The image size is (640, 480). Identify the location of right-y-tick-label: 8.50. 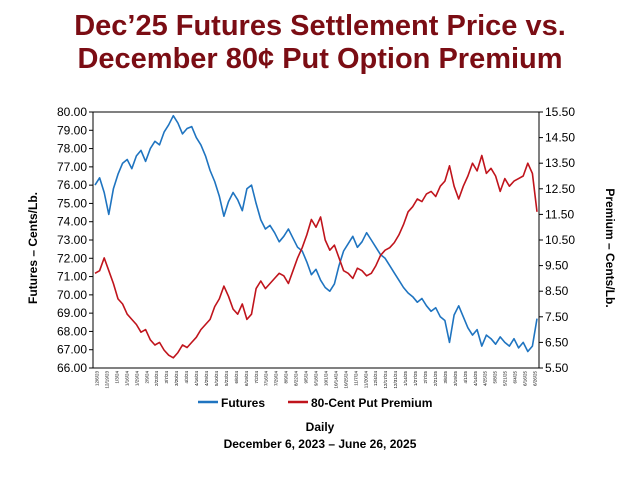
(557, 291).